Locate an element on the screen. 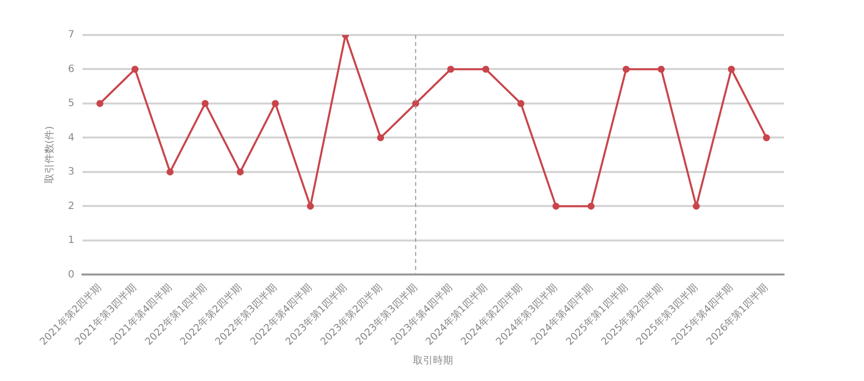 This screenshot has height=381, width=864. y-tick-label: 5 is located at coordinates (71, 104).